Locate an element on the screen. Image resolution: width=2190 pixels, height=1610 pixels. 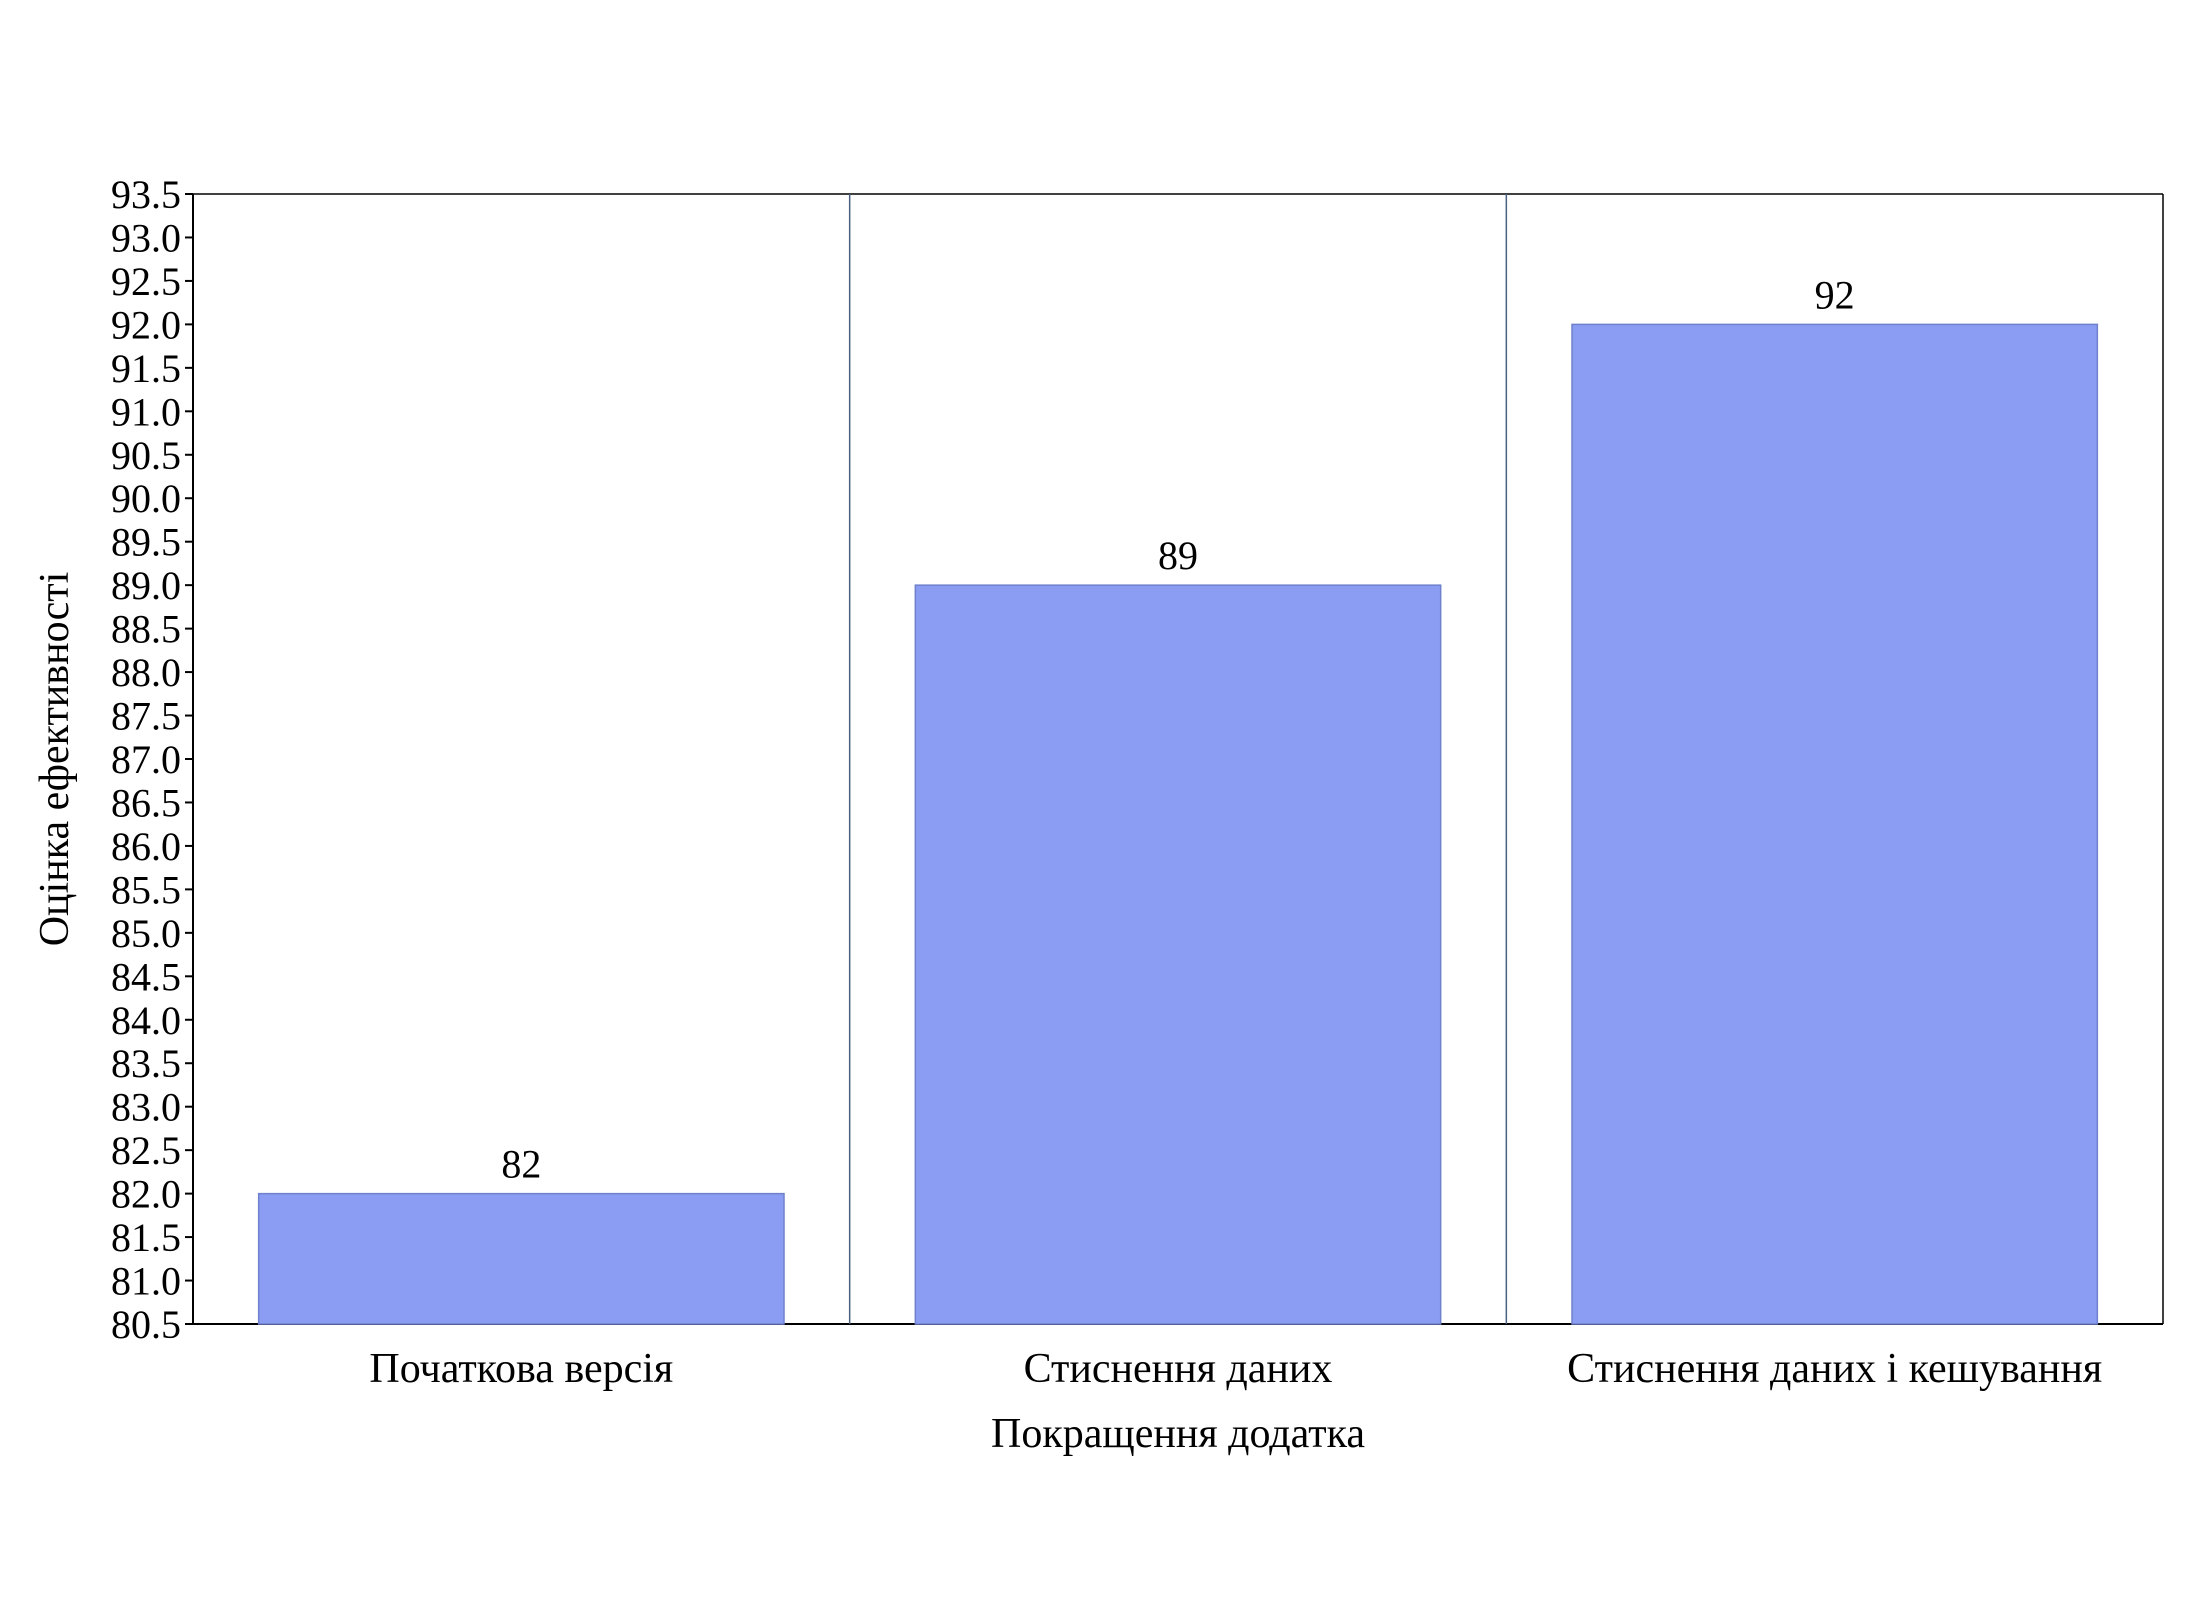
y-tick-label: 88.0 is located at coordinates (146, 672).